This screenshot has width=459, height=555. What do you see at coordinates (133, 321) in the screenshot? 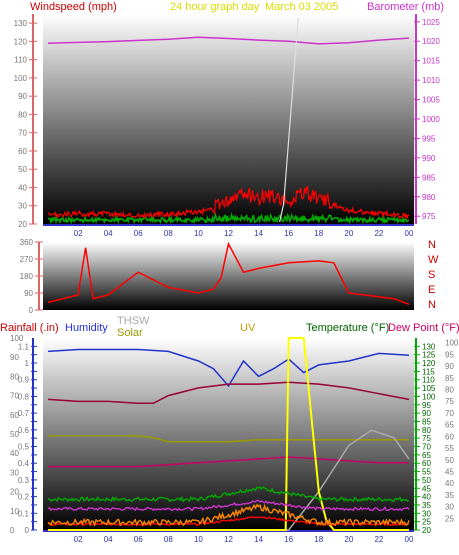
I see `thsw-label: THSW` at bounding box center [133, 321].